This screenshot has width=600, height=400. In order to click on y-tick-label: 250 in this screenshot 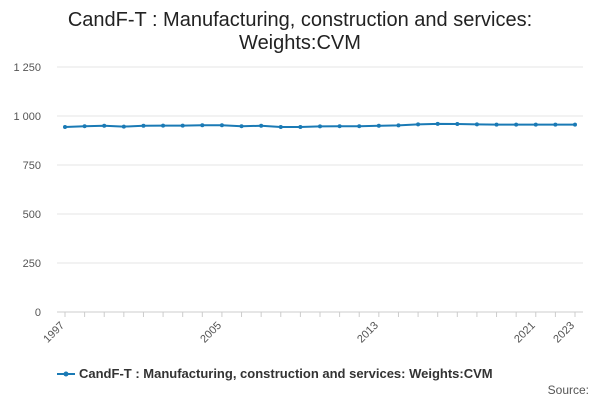, I will do `click(32, 264)`.